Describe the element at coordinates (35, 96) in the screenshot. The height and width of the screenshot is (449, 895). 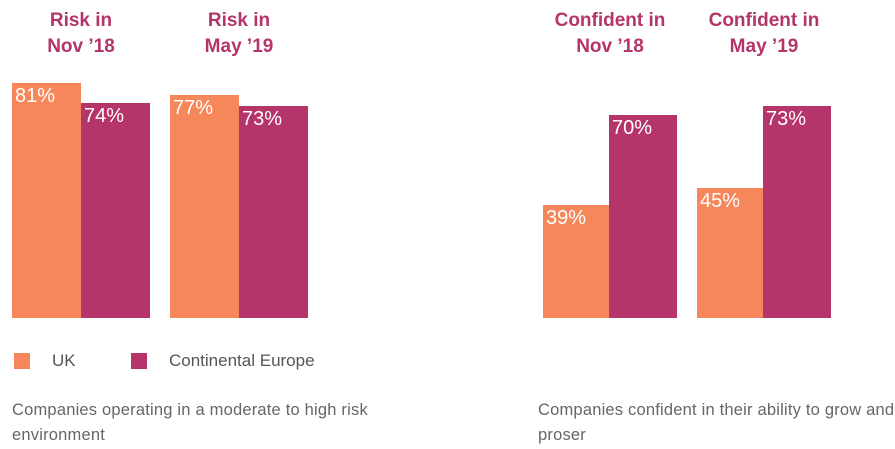
I see `value-label: 81%` at that location.